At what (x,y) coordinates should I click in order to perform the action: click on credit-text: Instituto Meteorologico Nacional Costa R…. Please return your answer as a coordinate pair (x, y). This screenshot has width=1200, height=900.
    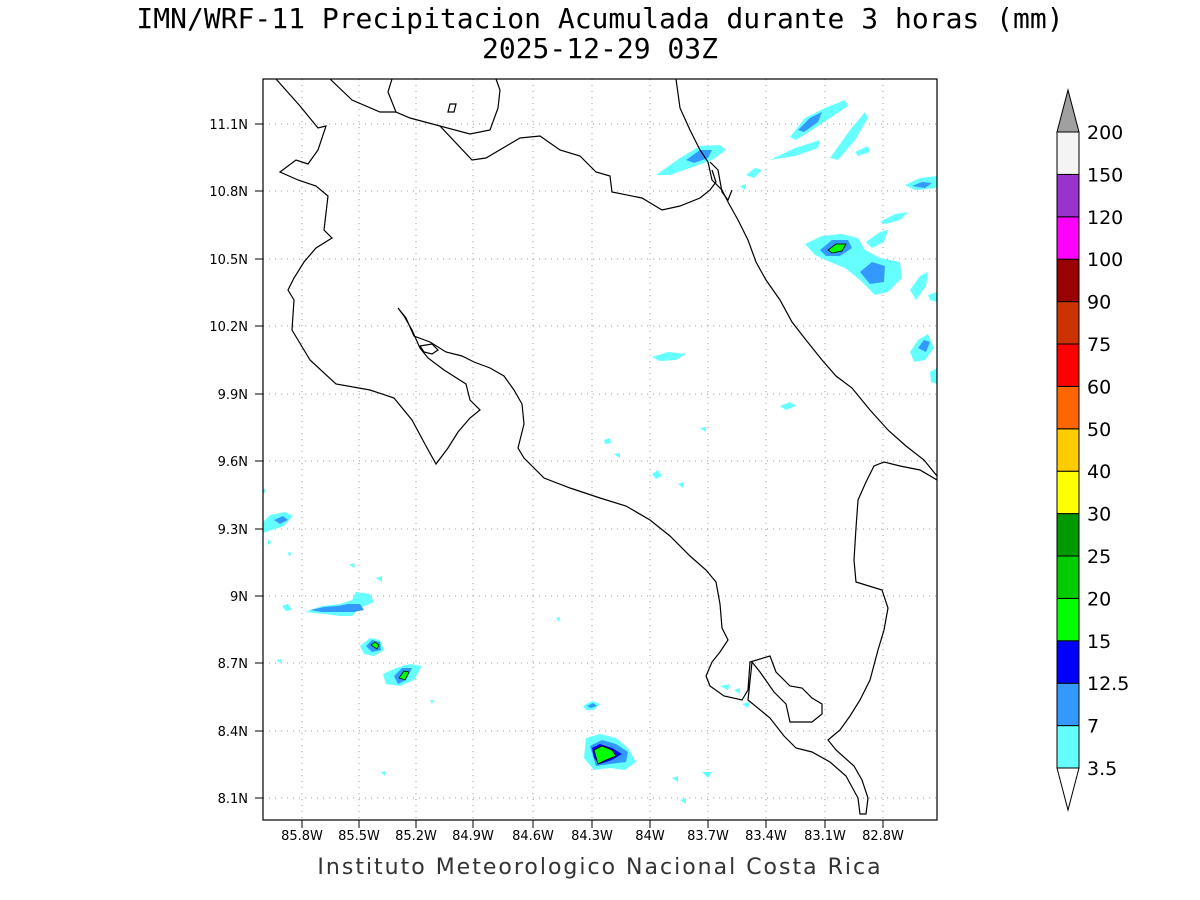
    Looking at the image, I should click on (600, 867).